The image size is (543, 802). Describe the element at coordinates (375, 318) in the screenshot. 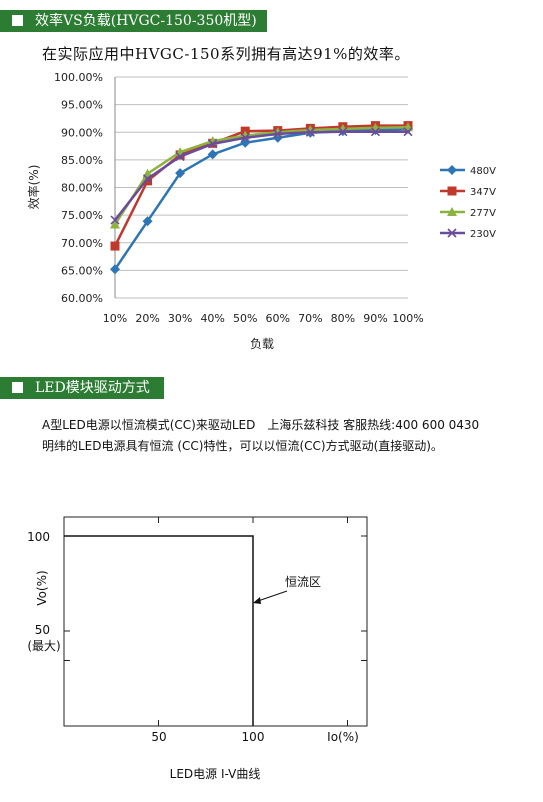

I see `x-tick-label: 90%` at that location.